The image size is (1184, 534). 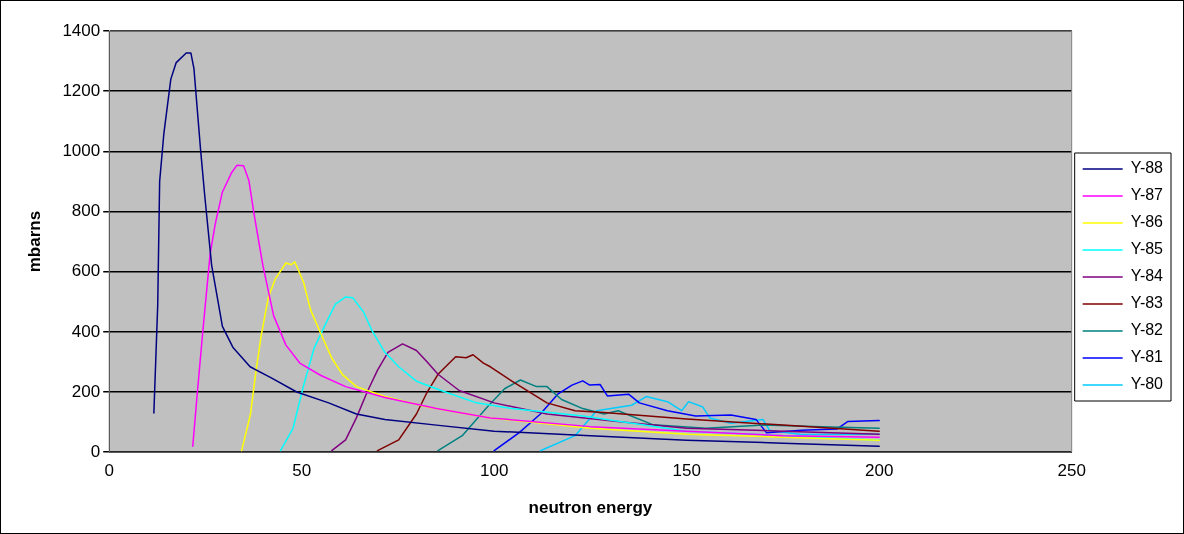 I want to click on legend-label: Y-83, so click(x=1147, y=303).